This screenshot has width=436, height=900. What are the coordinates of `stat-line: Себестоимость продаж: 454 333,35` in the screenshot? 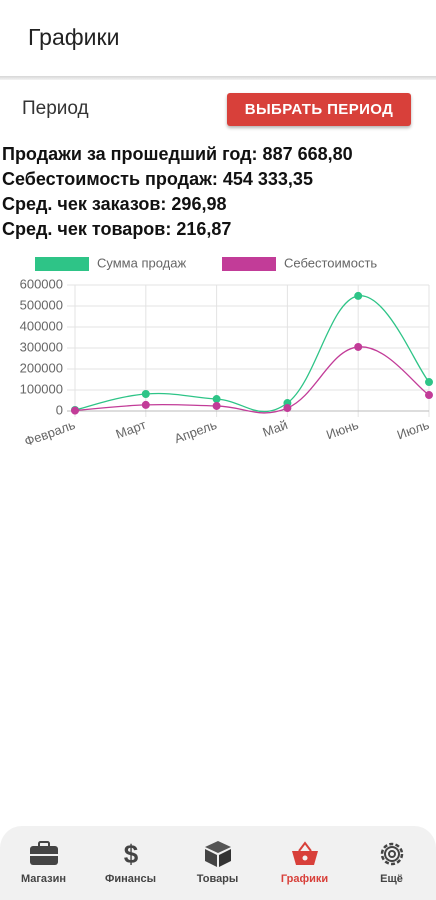 It's located at (157, 179).